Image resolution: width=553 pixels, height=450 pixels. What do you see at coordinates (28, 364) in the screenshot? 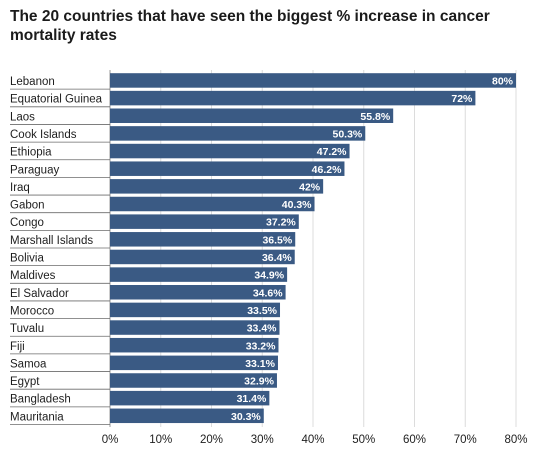
I see `category-label: Samoa` at bounding box center [28, 364].